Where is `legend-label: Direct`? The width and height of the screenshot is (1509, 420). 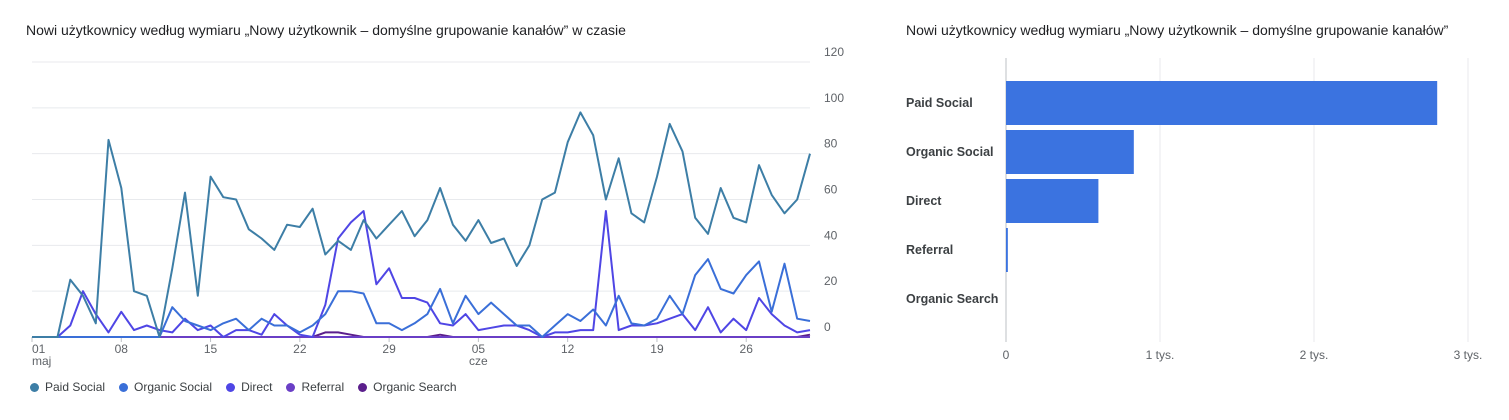 legend-label: Direct is located at coordinates (257, 387).